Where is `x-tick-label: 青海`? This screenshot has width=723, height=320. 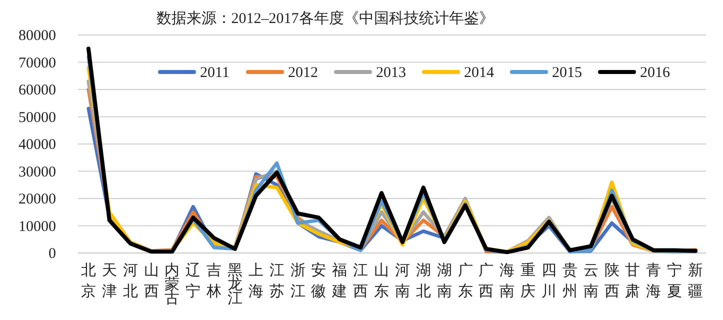
x-tick-label: 青海 is located at coordinates (654, 281).